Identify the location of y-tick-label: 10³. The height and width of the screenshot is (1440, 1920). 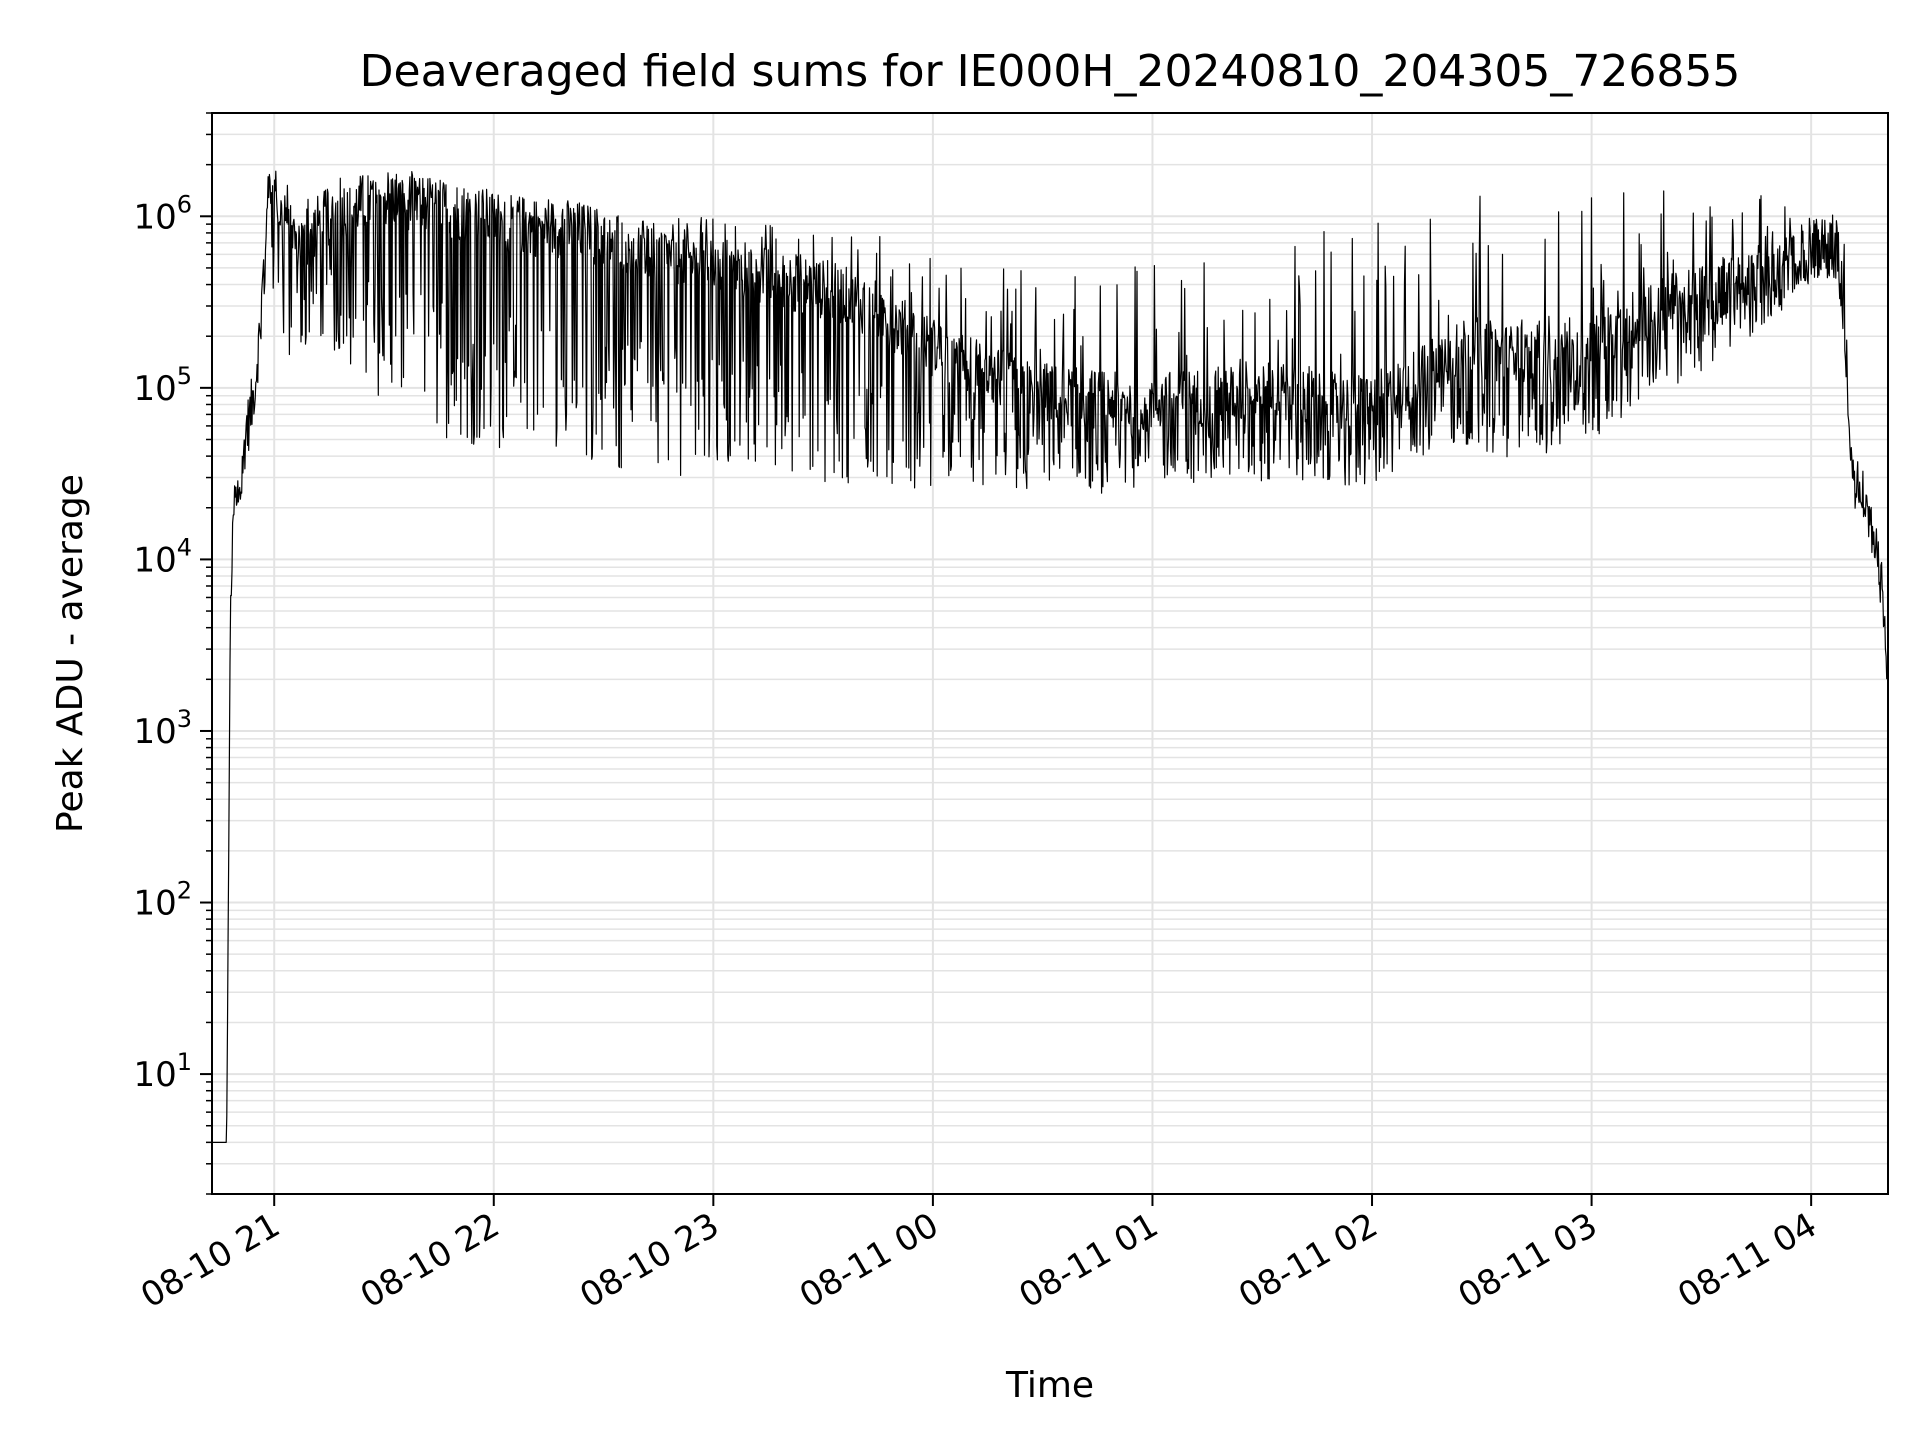
(162, 728).